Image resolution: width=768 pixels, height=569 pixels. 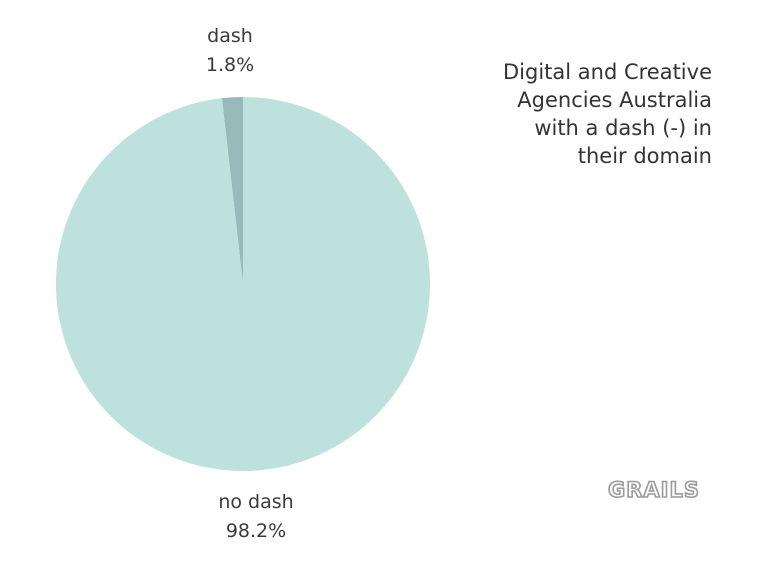 What do you see at coordinates (256, 502) in the screenshot?
I see `slice-label-no-dash-name: no dash` at bounding box center [256, 502].